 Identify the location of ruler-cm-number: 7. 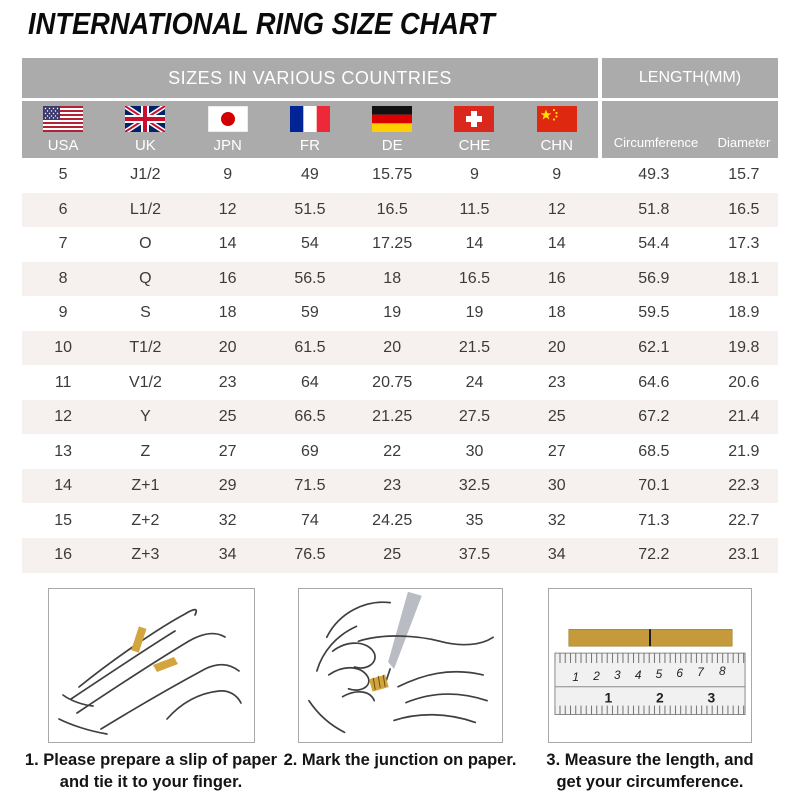
(700, 672).